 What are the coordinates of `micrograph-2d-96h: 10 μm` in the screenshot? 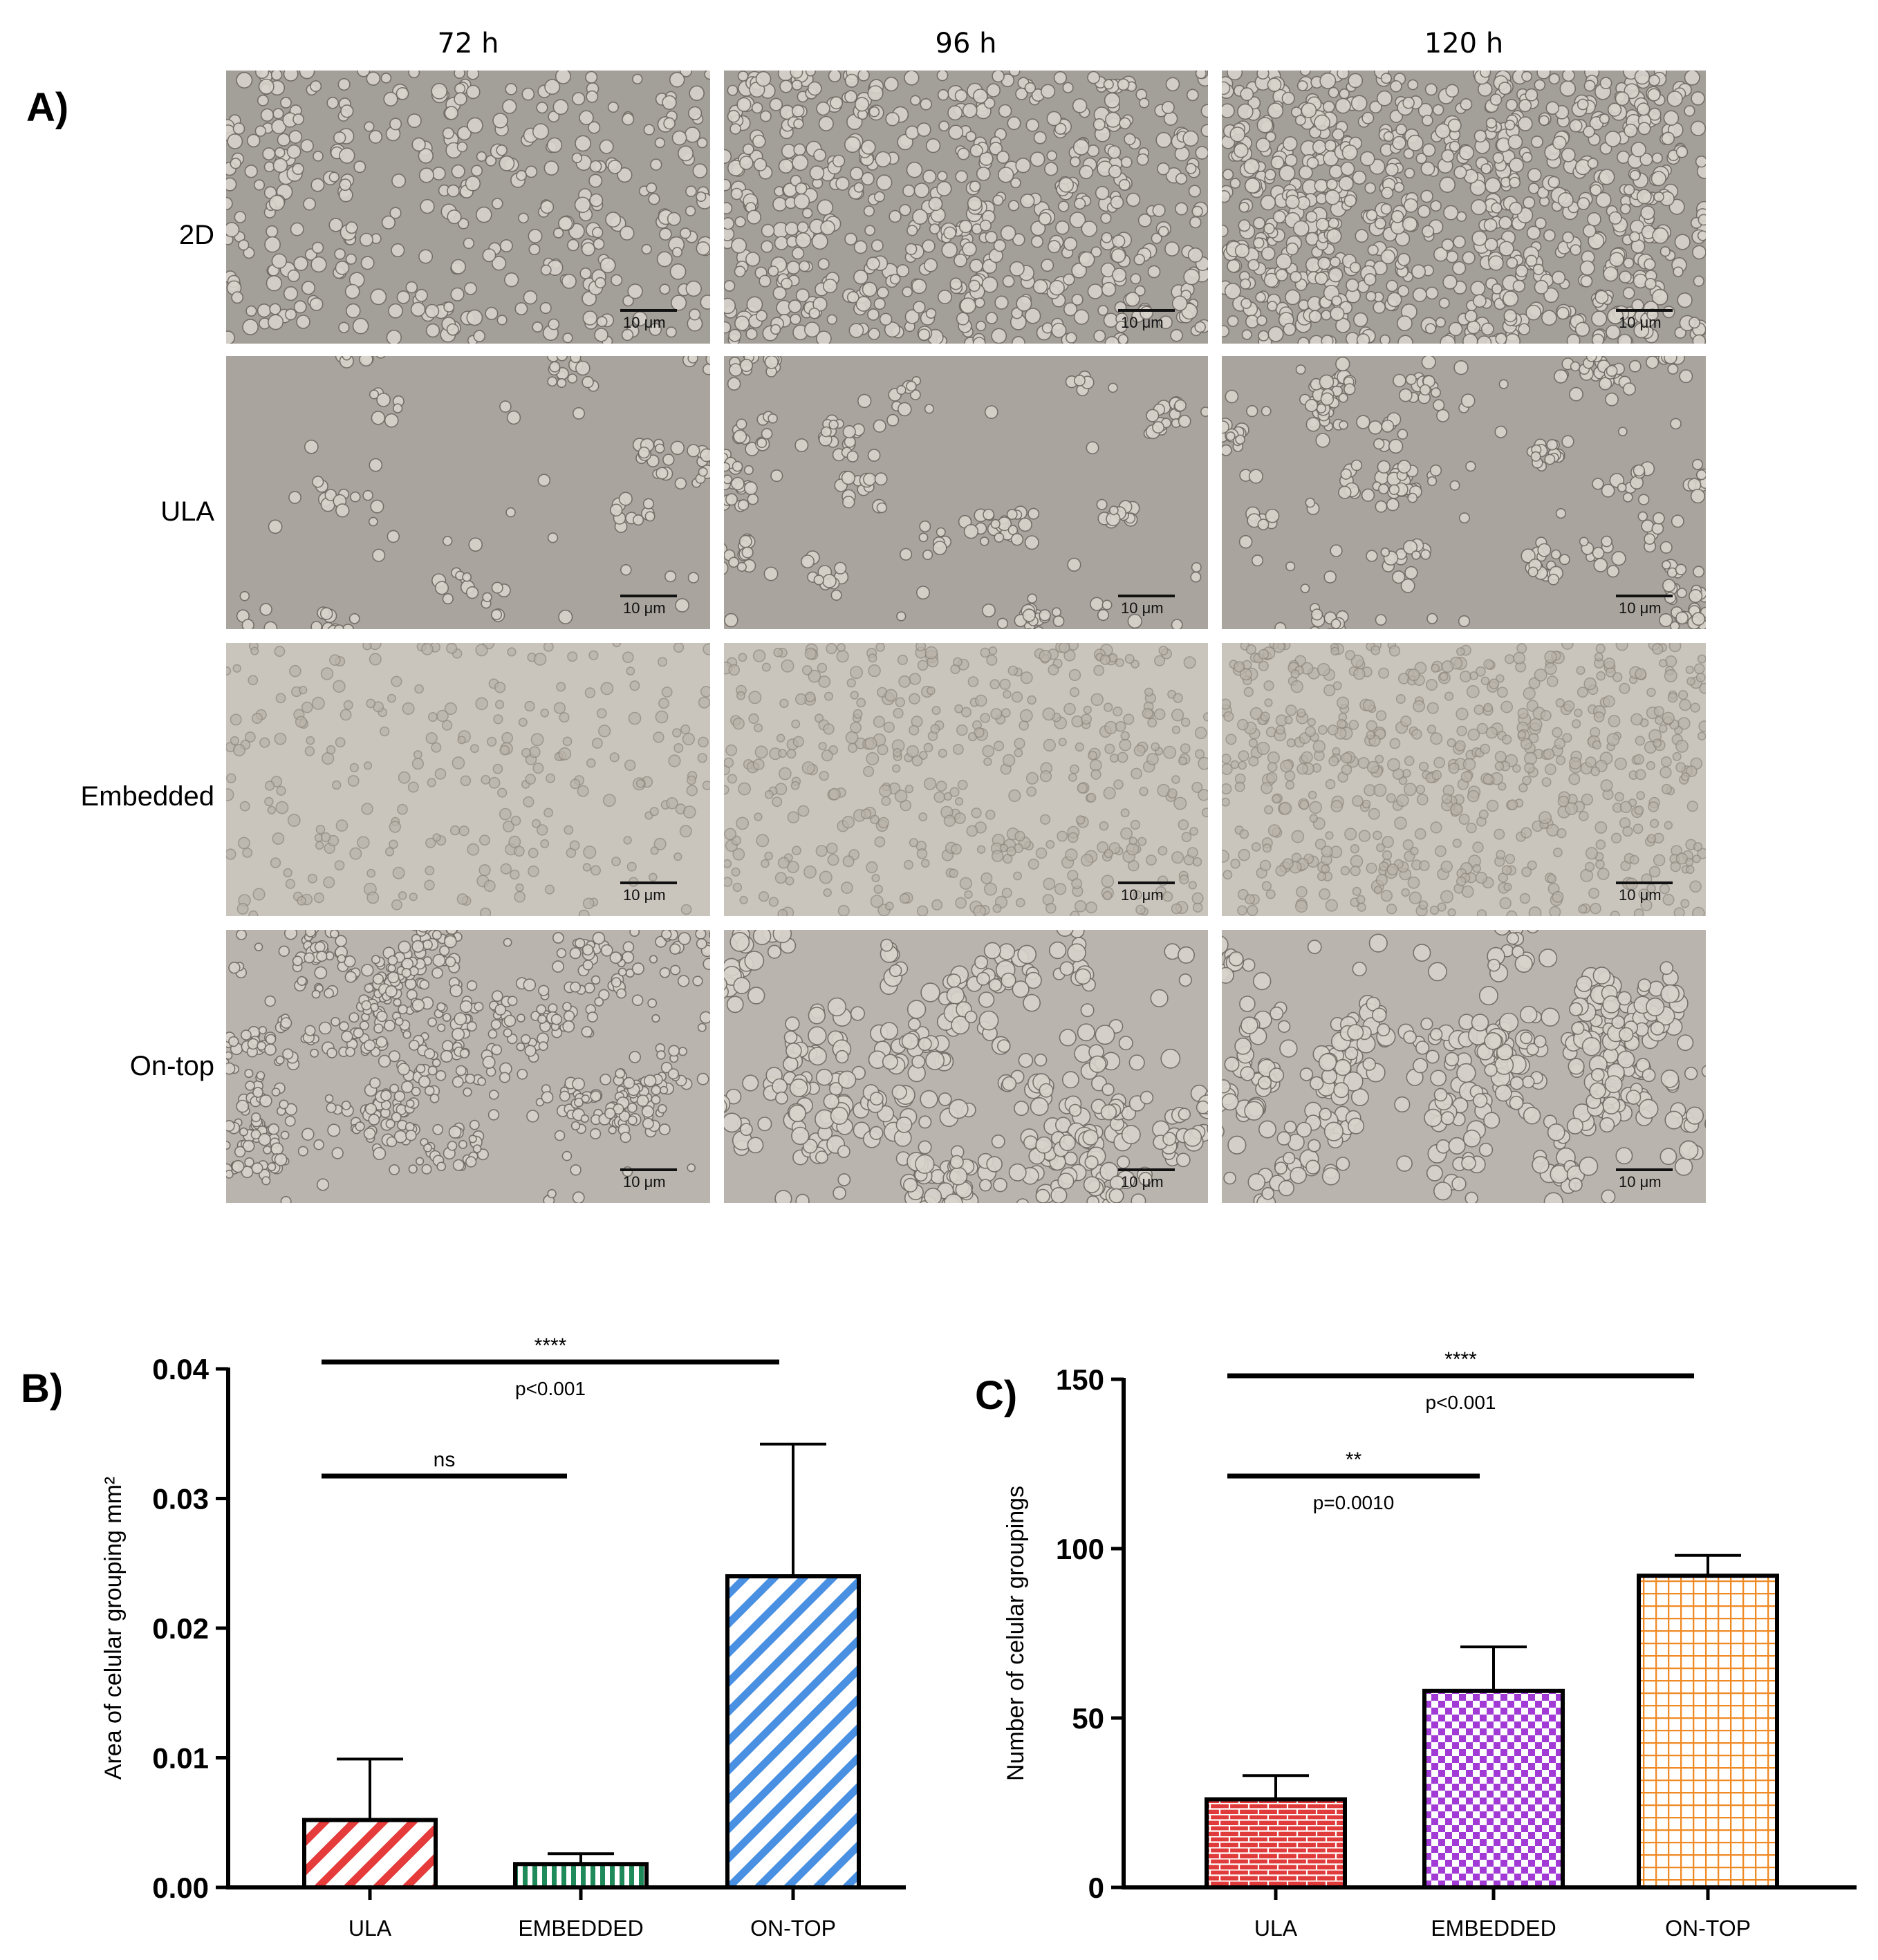 It's located at (966, 207).